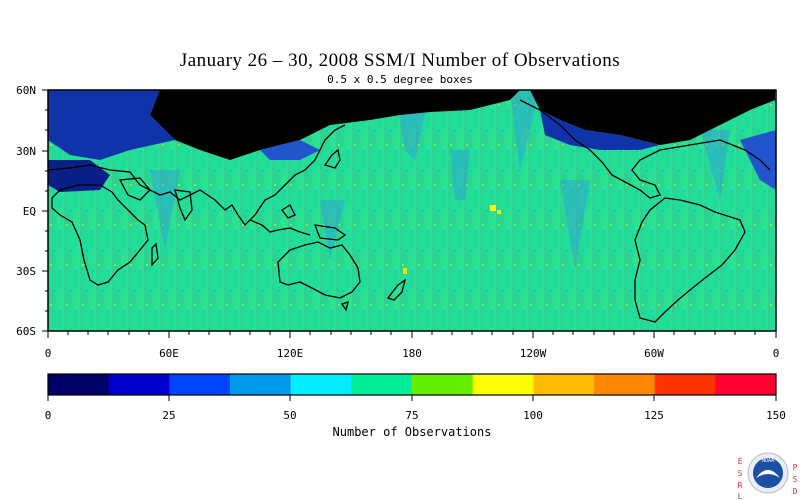 This screenshot has width=800, height=500. What do you see at coordinates (652, 117) in the screenshot?
I see `greenland-ice-region` at bounding box center [652, 117].